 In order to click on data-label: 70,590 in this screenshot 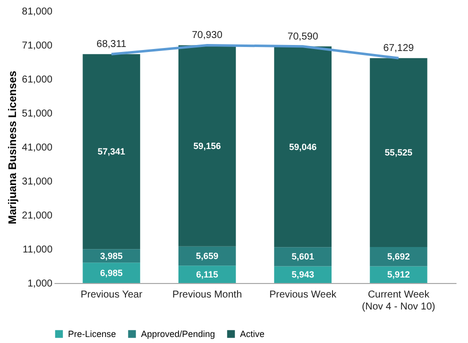, I will do `click(303, 36)`.